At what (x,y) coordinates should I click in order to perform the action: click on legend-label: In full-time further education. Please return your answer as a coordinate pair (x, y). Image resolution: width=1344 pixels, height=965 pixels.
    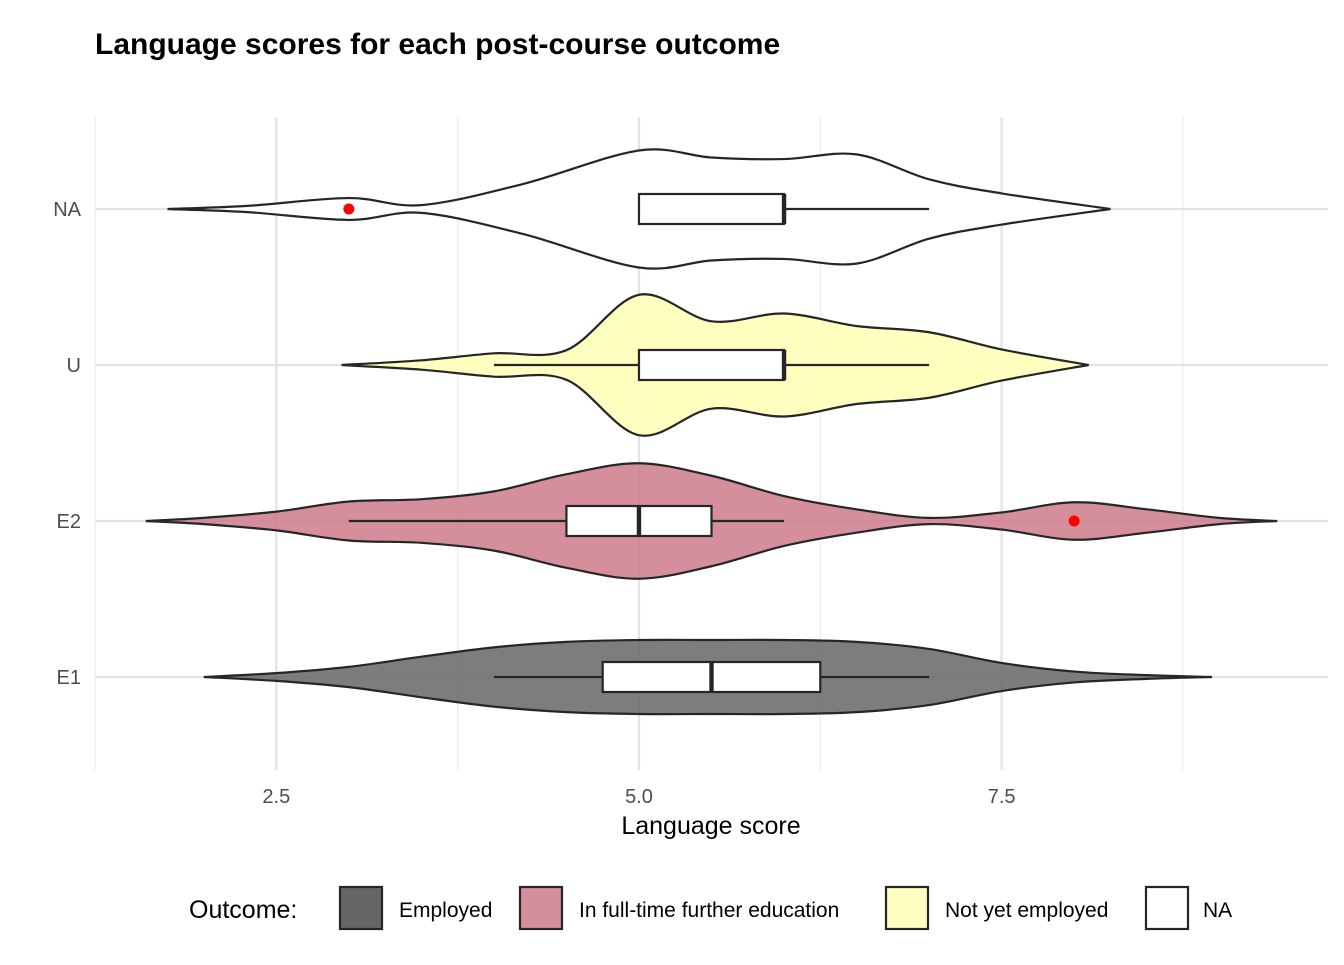
    Looking at the image, I should click on (709, 910).